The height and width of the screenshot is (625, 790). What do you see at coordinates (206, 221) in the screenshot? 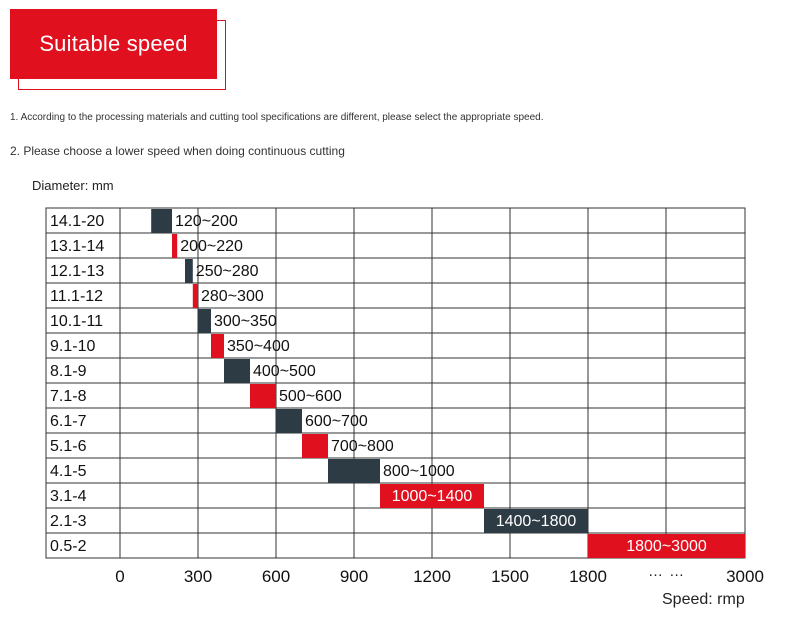
I see `speed-range-label: 120~200` at bounding box center [206, 221].